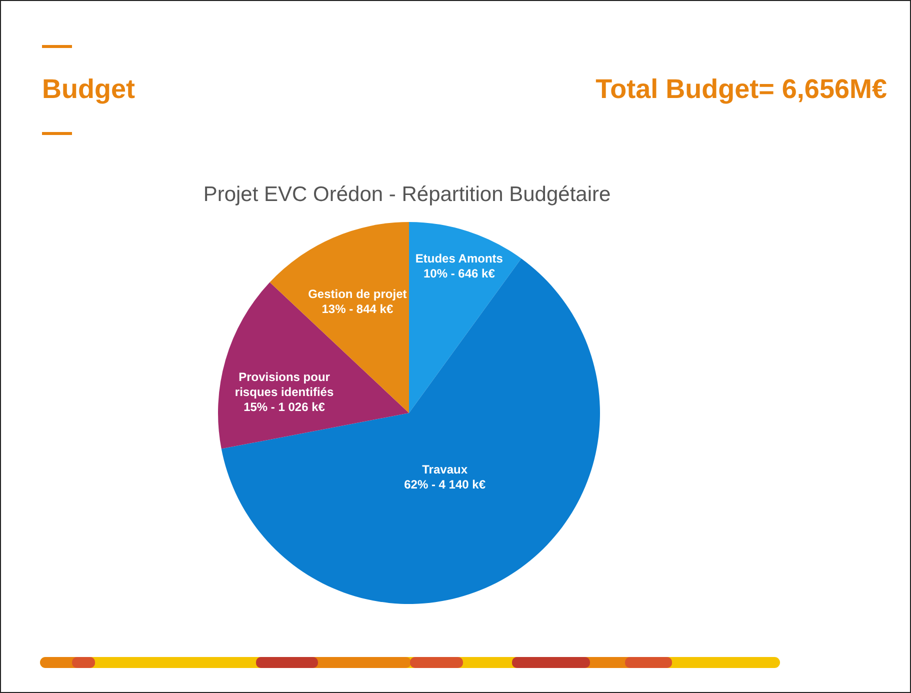 This screenshot has width=911, height=693. I want to click on slice-label: Gestion de projet, so click(357, 293).